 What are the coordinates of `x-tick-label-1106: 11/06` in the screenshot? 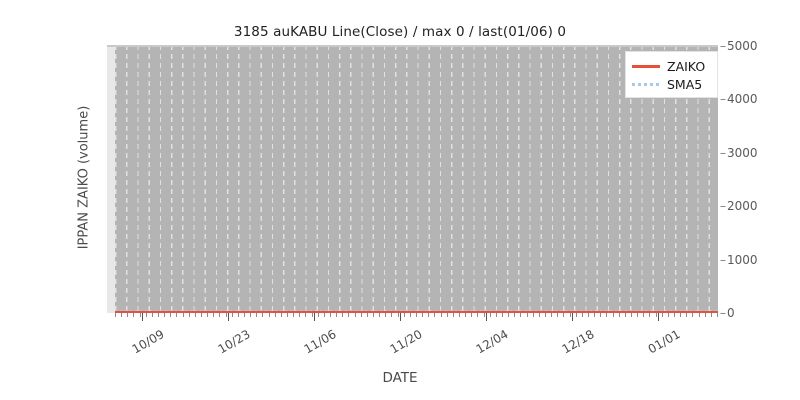 It's located at (320, 342).